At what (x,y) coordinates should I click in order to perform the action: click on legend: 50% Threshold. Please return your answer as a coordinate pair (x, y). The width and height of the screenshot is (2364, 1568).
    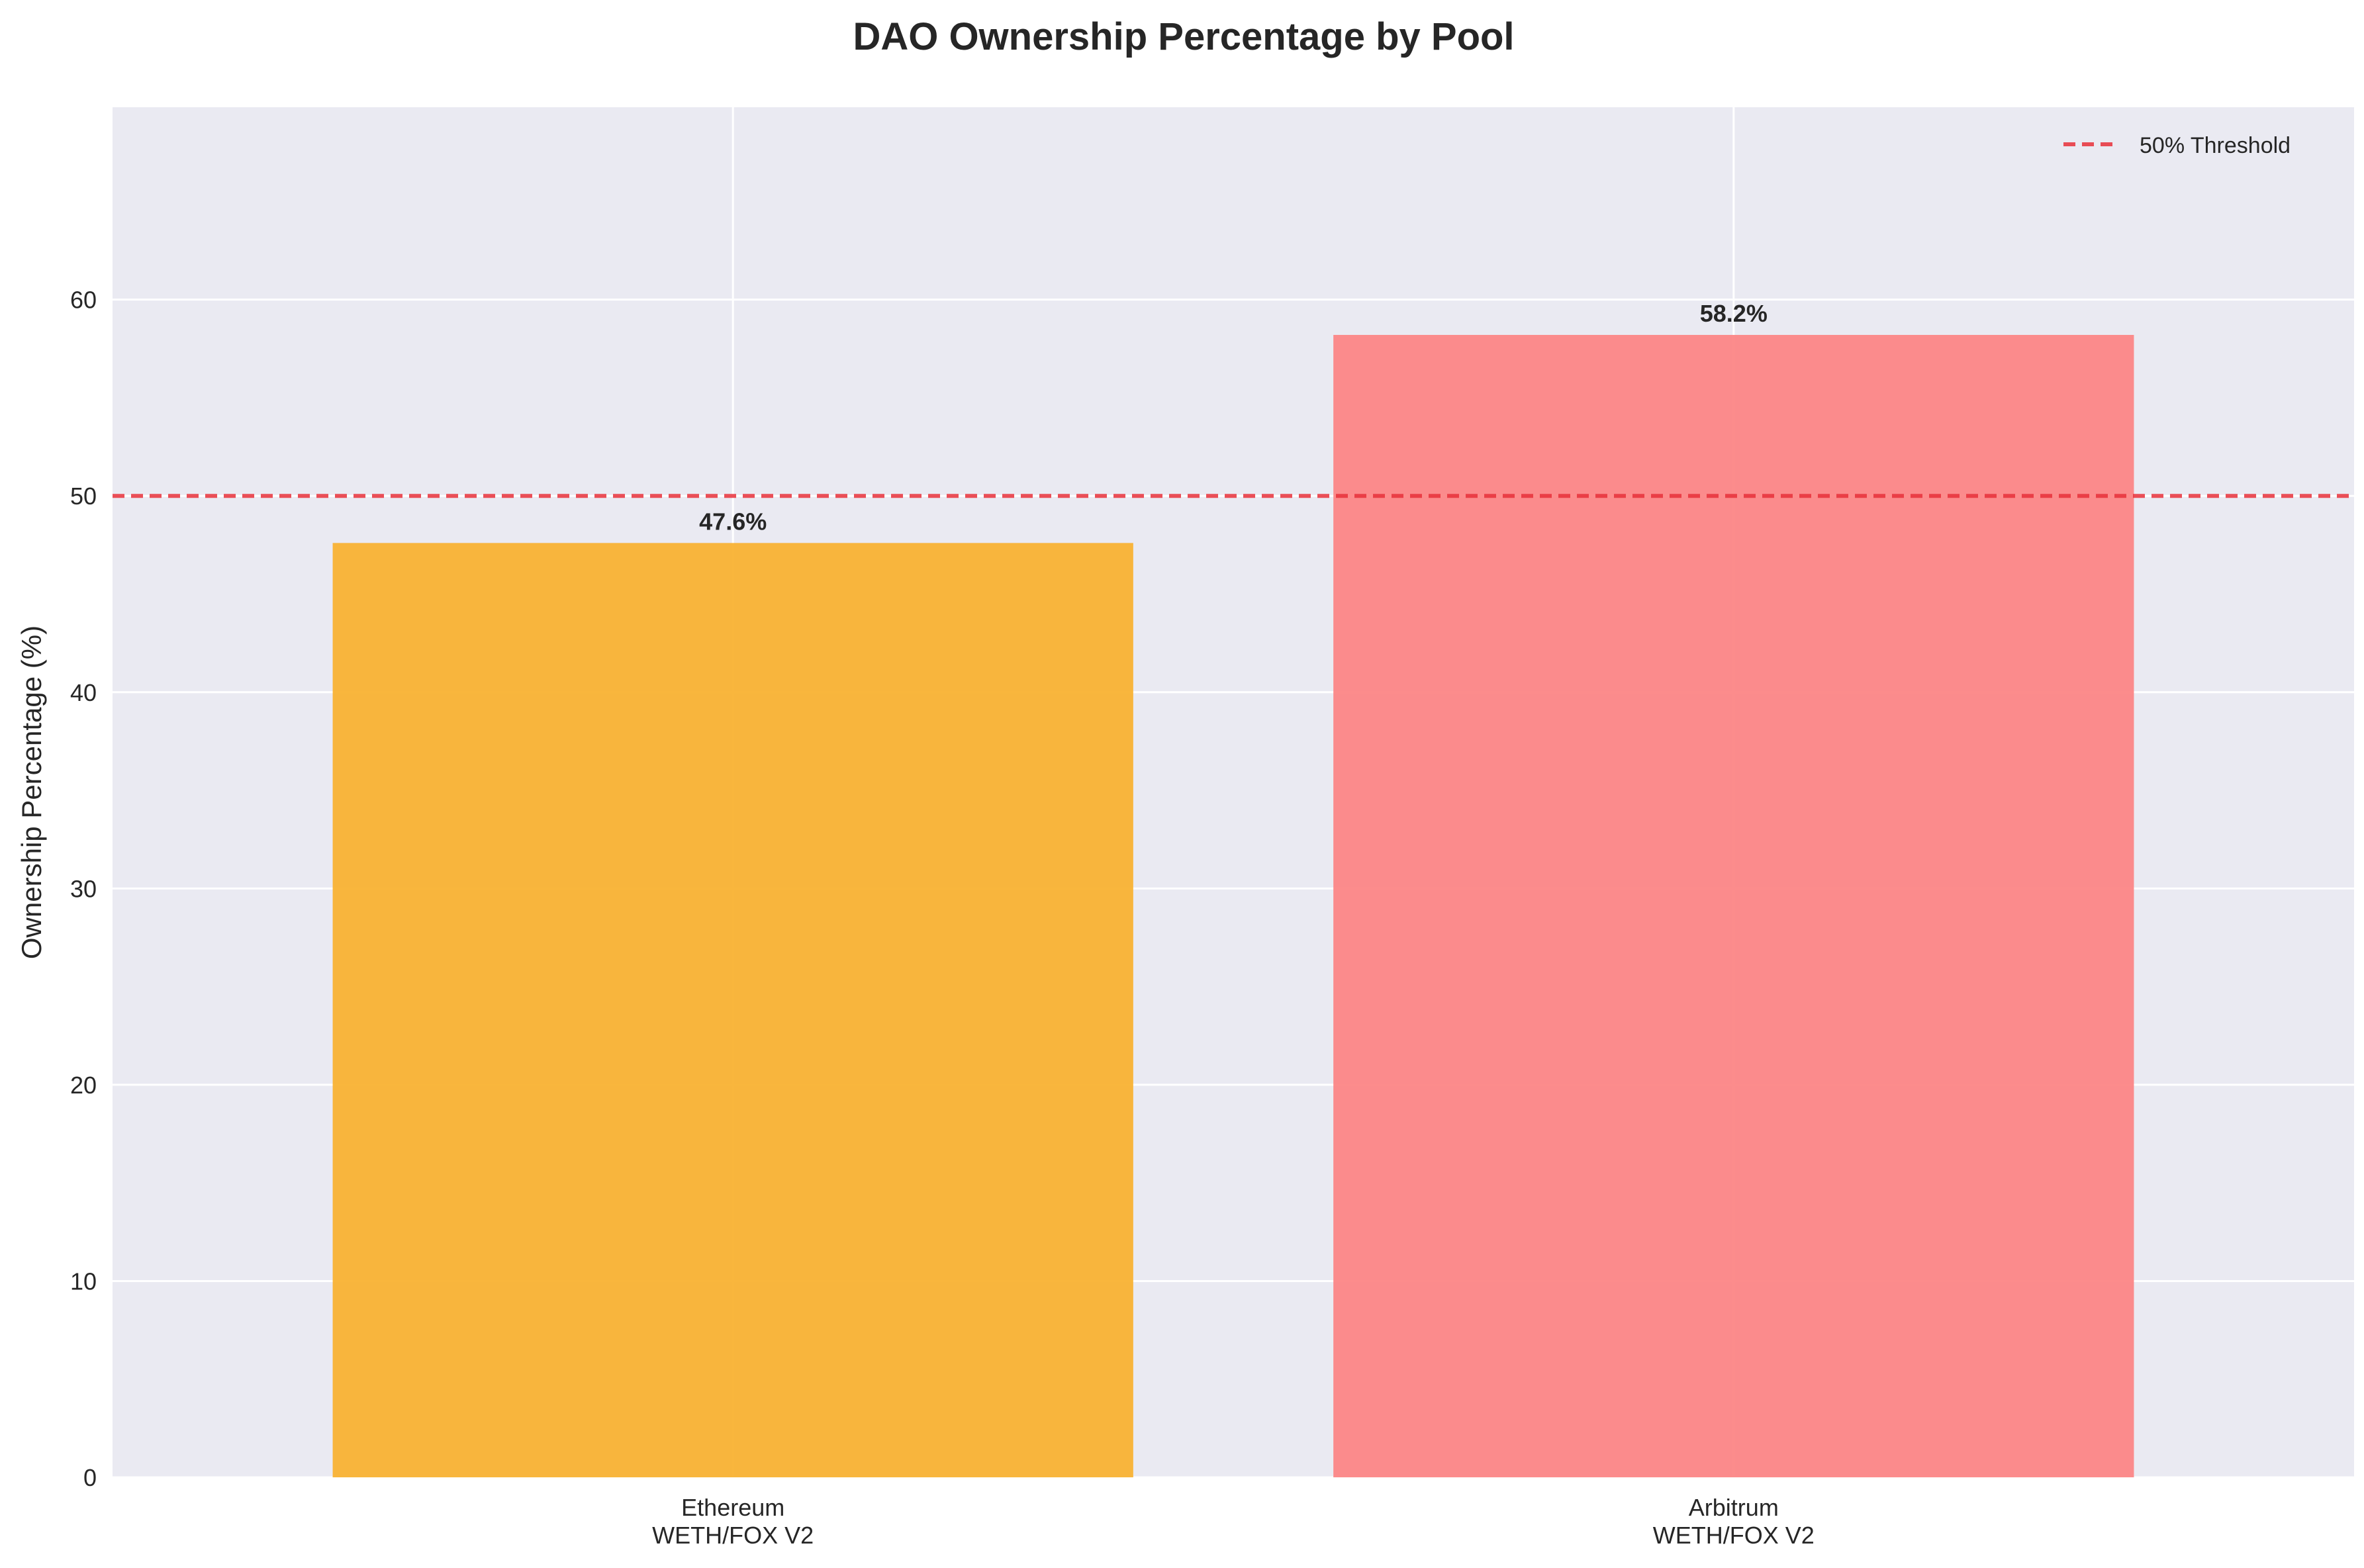
    Looking at the image, I should click on (2177, 145).